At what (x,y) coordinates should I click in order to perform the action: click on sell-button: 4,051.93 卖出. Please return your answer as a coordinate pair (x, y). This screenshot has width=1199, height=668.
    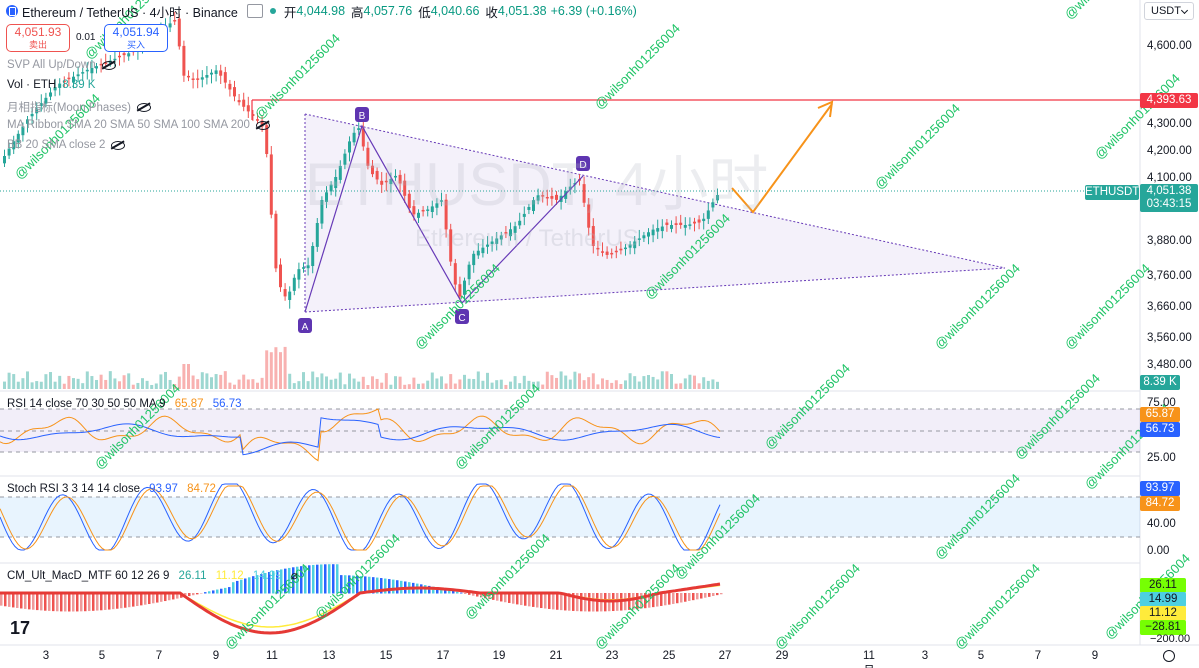
    Looking at the image, I should click on (38, 38).